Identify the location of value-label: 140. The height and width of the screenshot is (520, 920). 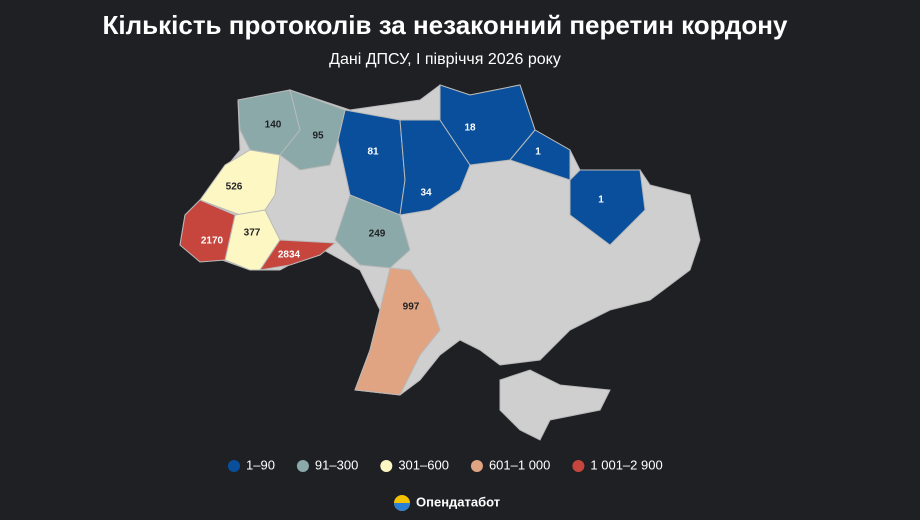
(273, 125).